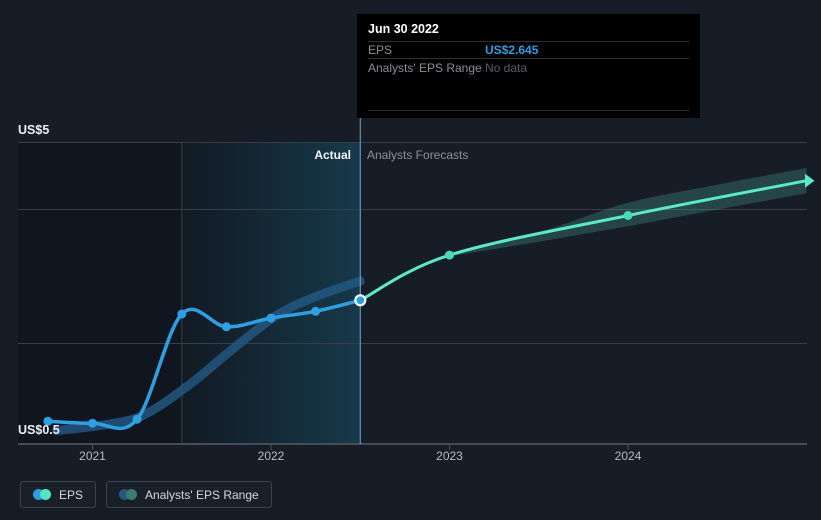 Image resolution: width=821 pixels, height=520 pixels. I want to click on legend-eps-label: EPS, so click(71, 494).